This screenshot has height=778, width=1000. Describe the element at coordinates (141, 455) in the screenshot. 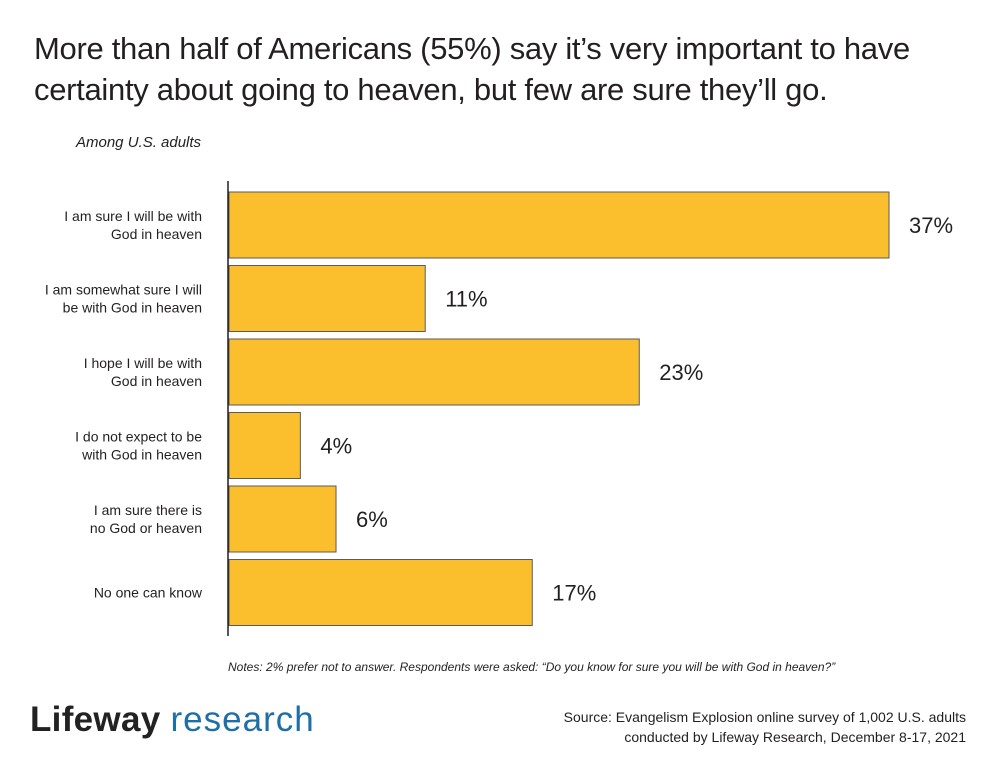

I see `category-label-4-line-2: with God in heaven` at that location.